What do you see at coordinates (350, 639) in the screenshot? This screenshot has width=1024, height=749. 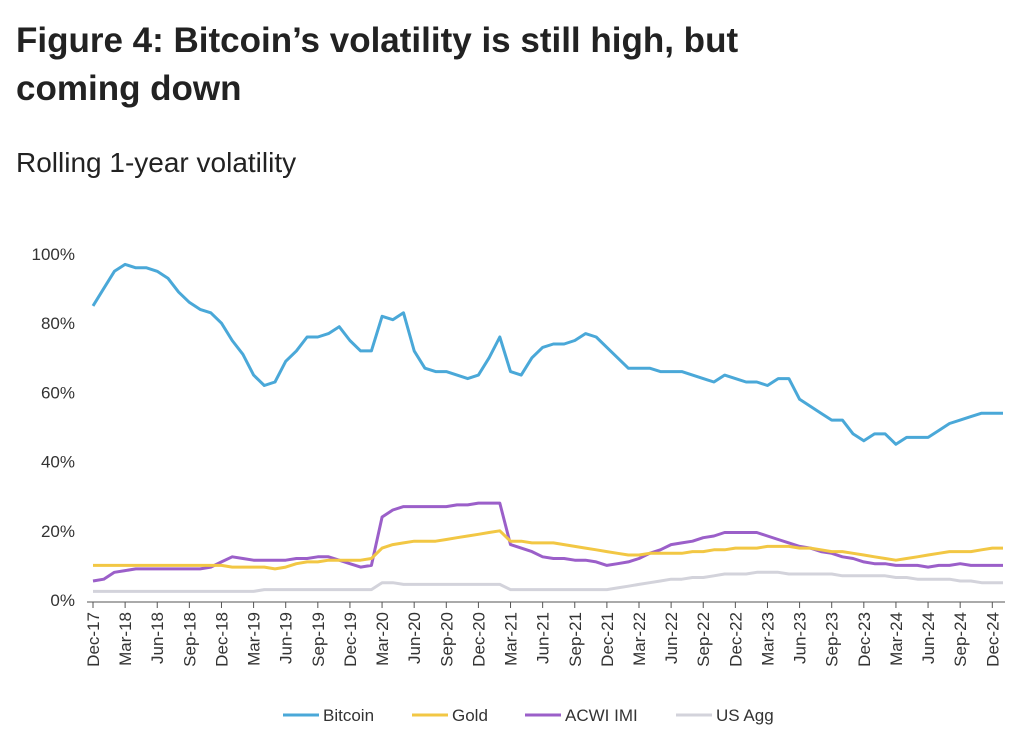 I see `x-tick-label: Dec-19` at bounding box center [350, 639].